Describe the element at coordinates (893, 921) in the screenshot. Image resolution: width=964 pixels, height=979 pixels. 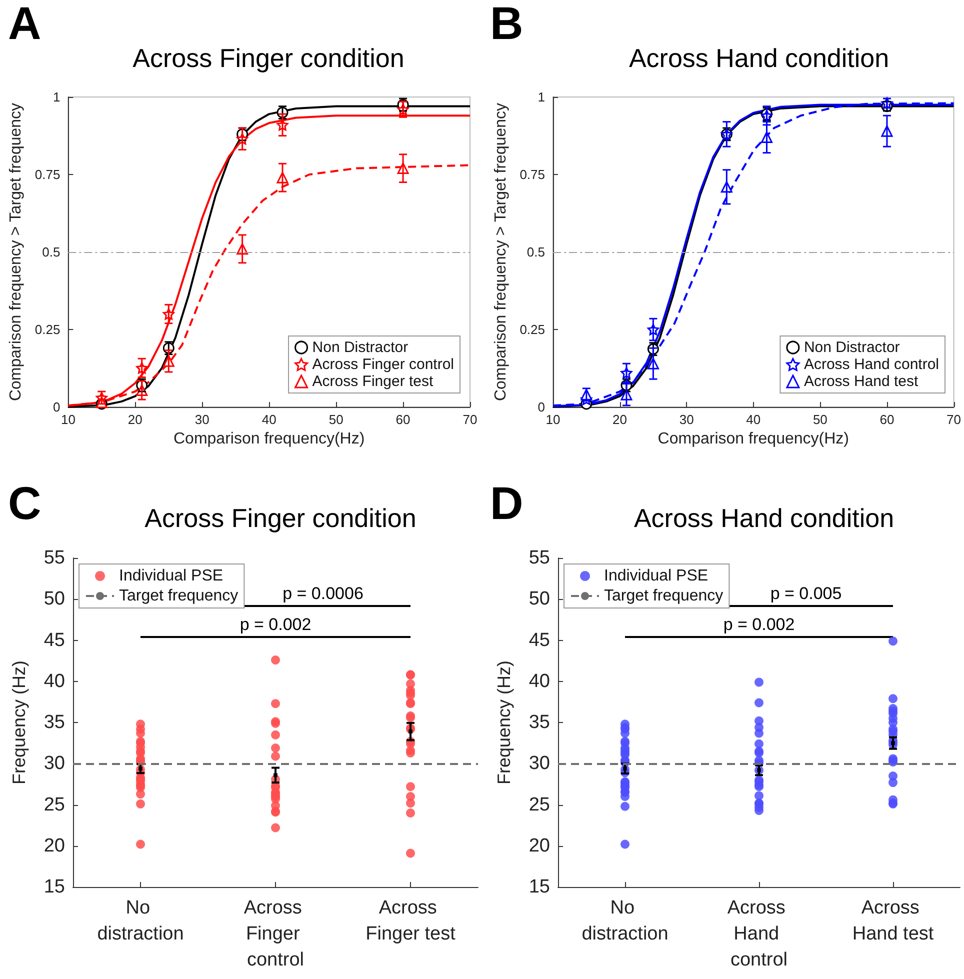
I see `x-tick-label: Across Hand test` at that location.